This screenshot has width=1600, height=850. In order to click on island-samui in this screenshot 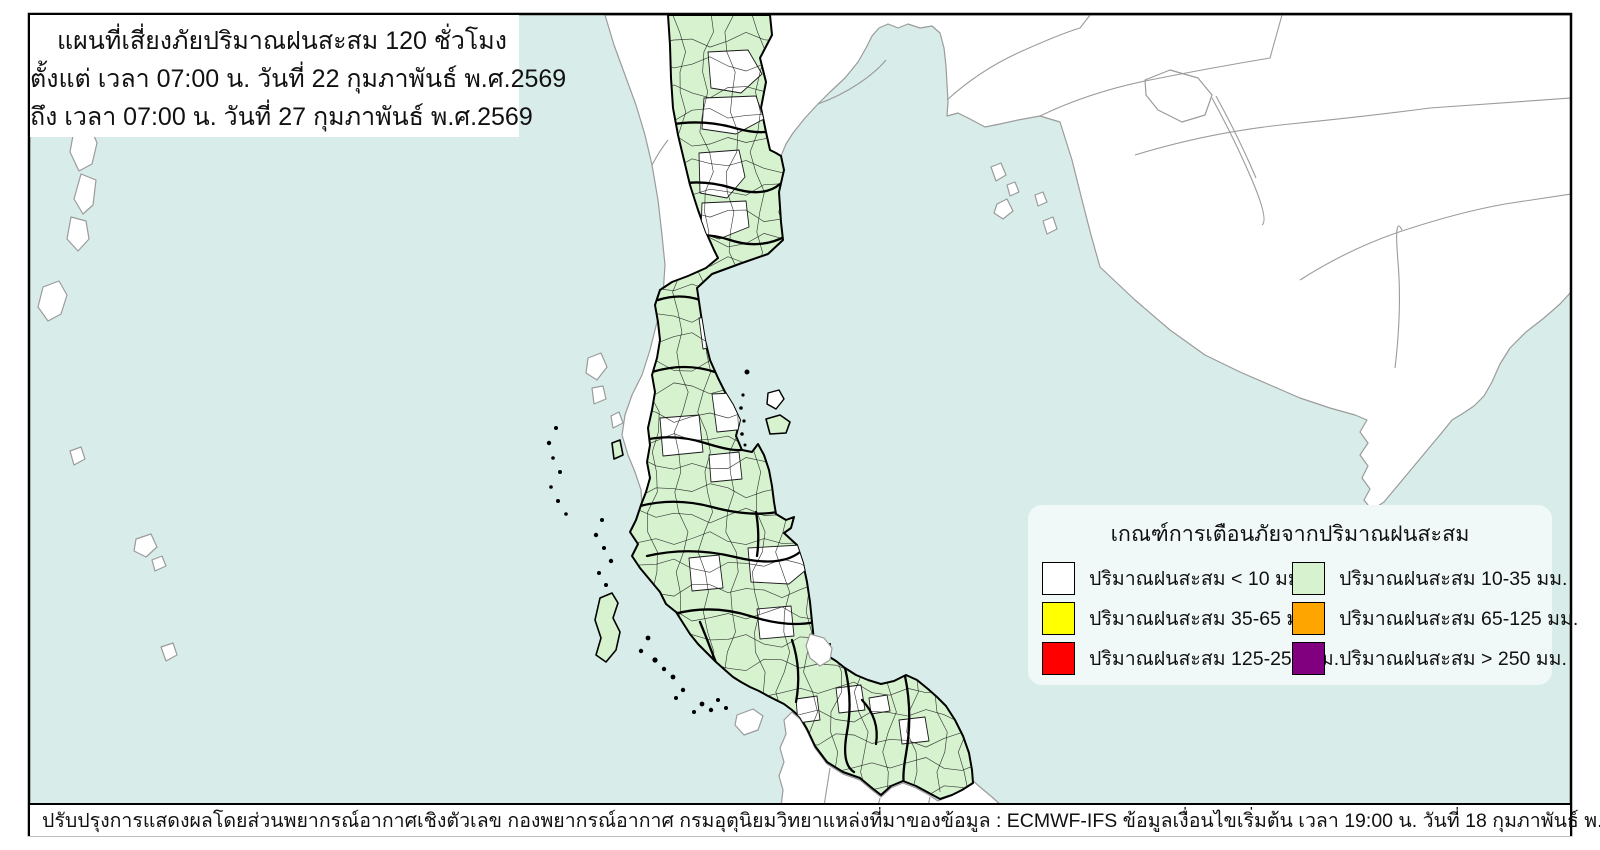, I will do `click(778, 424)`.